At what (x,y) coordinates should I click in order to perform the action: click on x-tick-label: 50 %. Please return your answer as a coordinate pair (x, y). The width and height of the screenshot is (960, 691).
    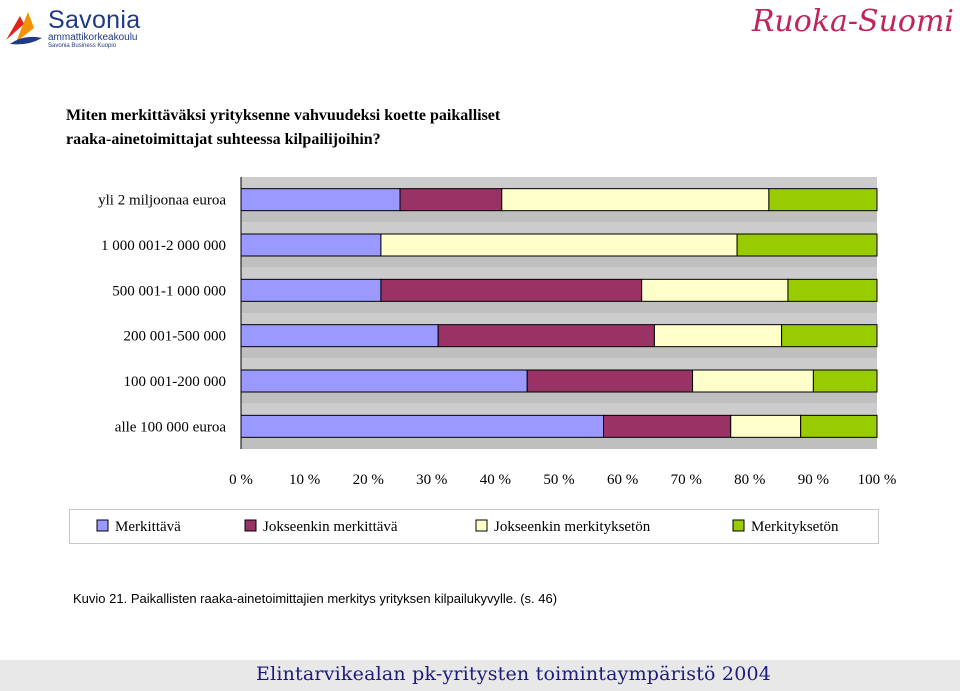
    Looking at the image, I should click on (558, 480).